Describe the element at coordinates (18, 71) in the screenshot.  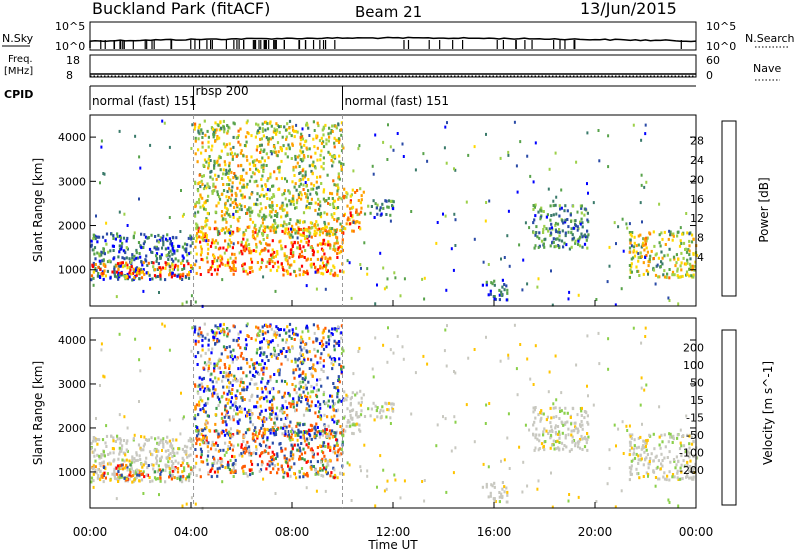
I see `freq-label-line2: [MHz]` at that location.